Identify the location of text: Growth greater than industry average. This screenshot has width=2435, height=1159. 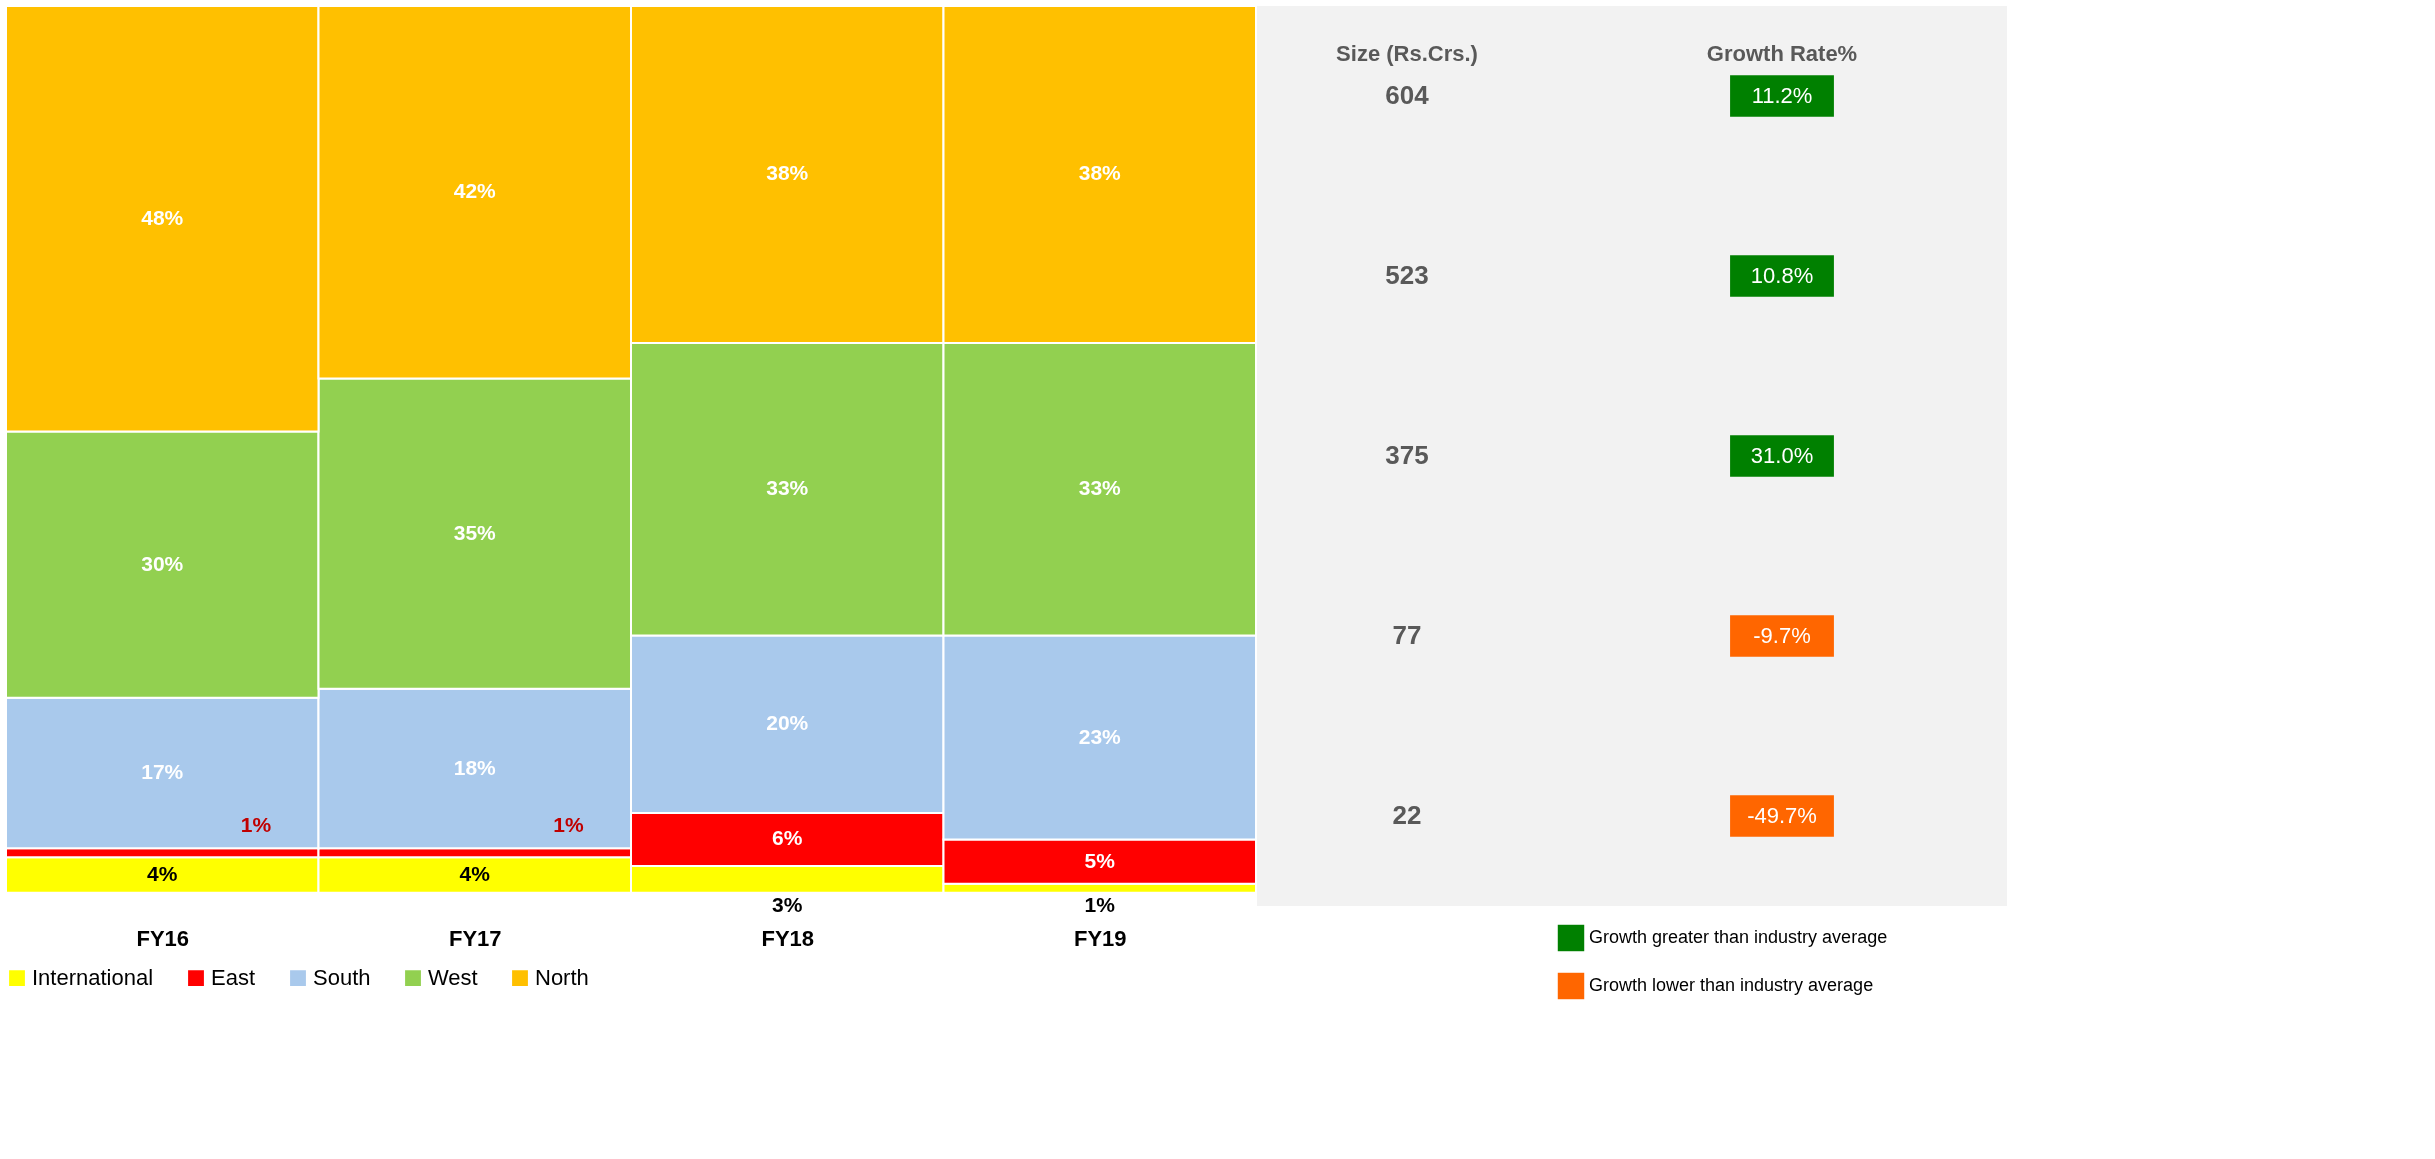
(1738, 937).